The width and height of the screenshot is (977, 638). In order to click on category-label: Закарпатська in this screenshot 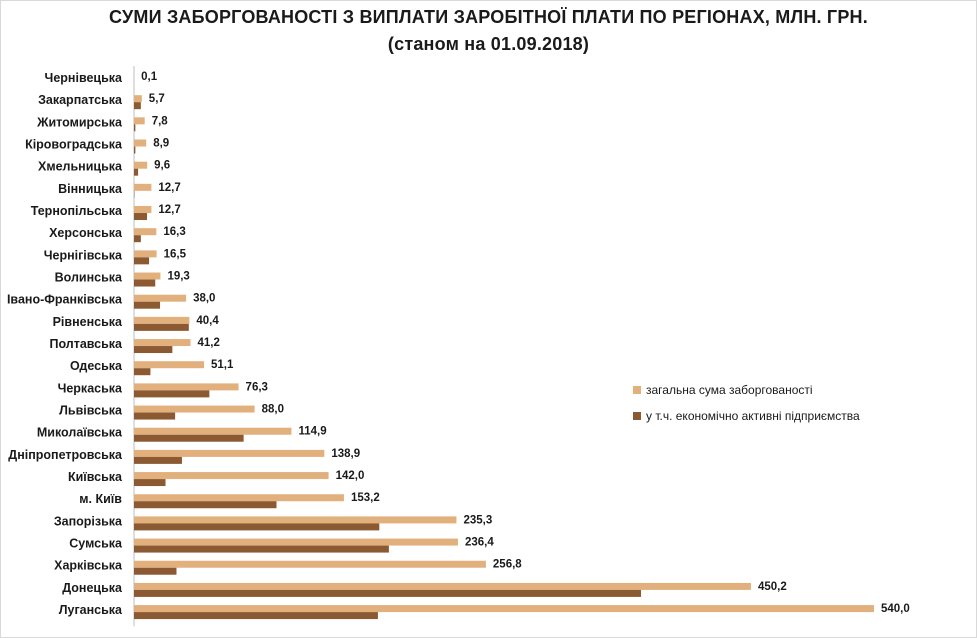, I will do `click(80, 100)`.